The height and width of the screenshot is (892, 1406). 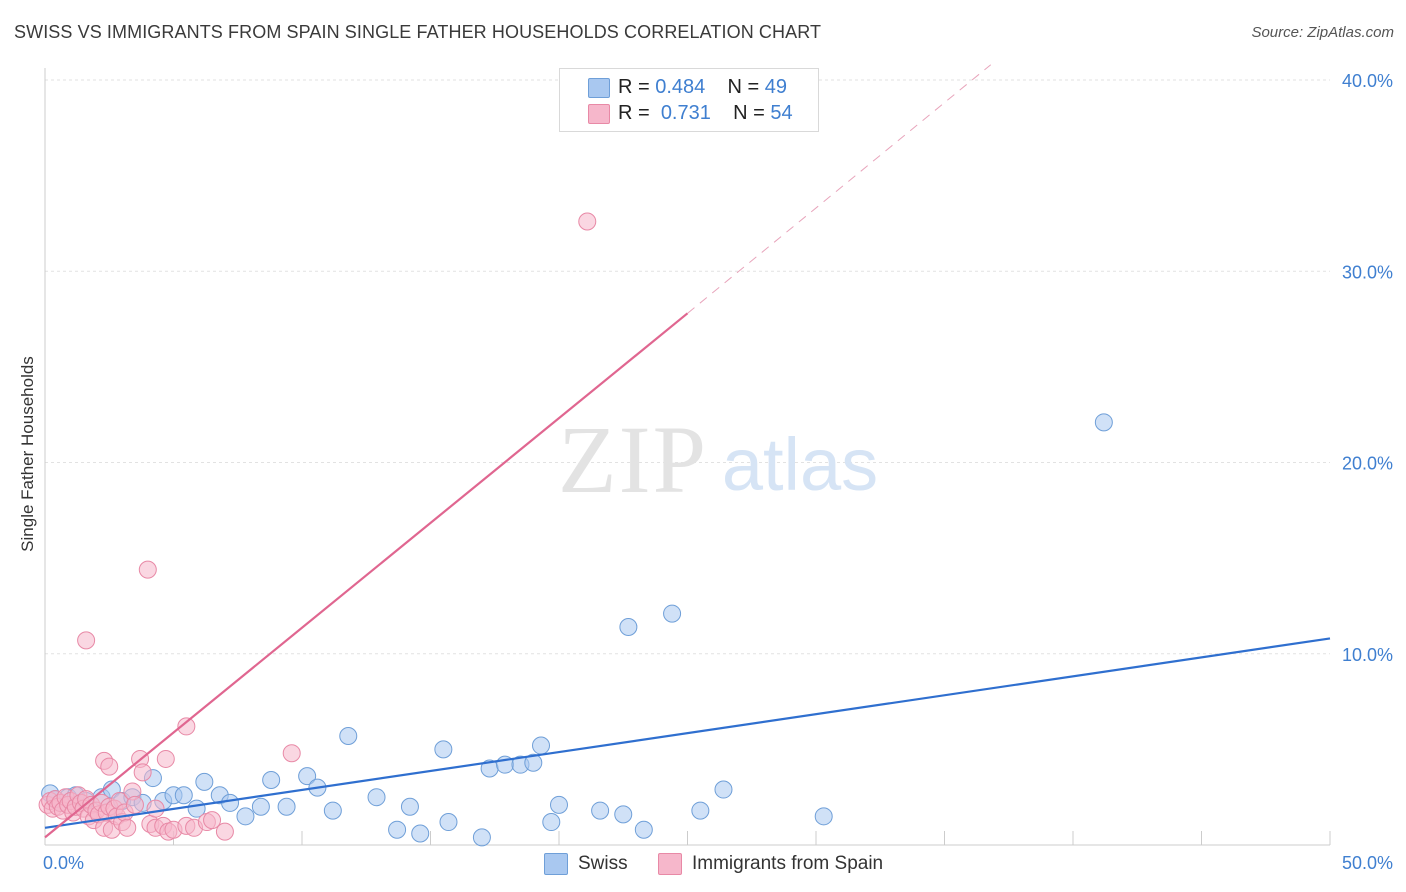 What do you see at coordinates (685, 113) in the screenshot?
I see `legend-r-value: 0.731` at bounding box center [685, 113].